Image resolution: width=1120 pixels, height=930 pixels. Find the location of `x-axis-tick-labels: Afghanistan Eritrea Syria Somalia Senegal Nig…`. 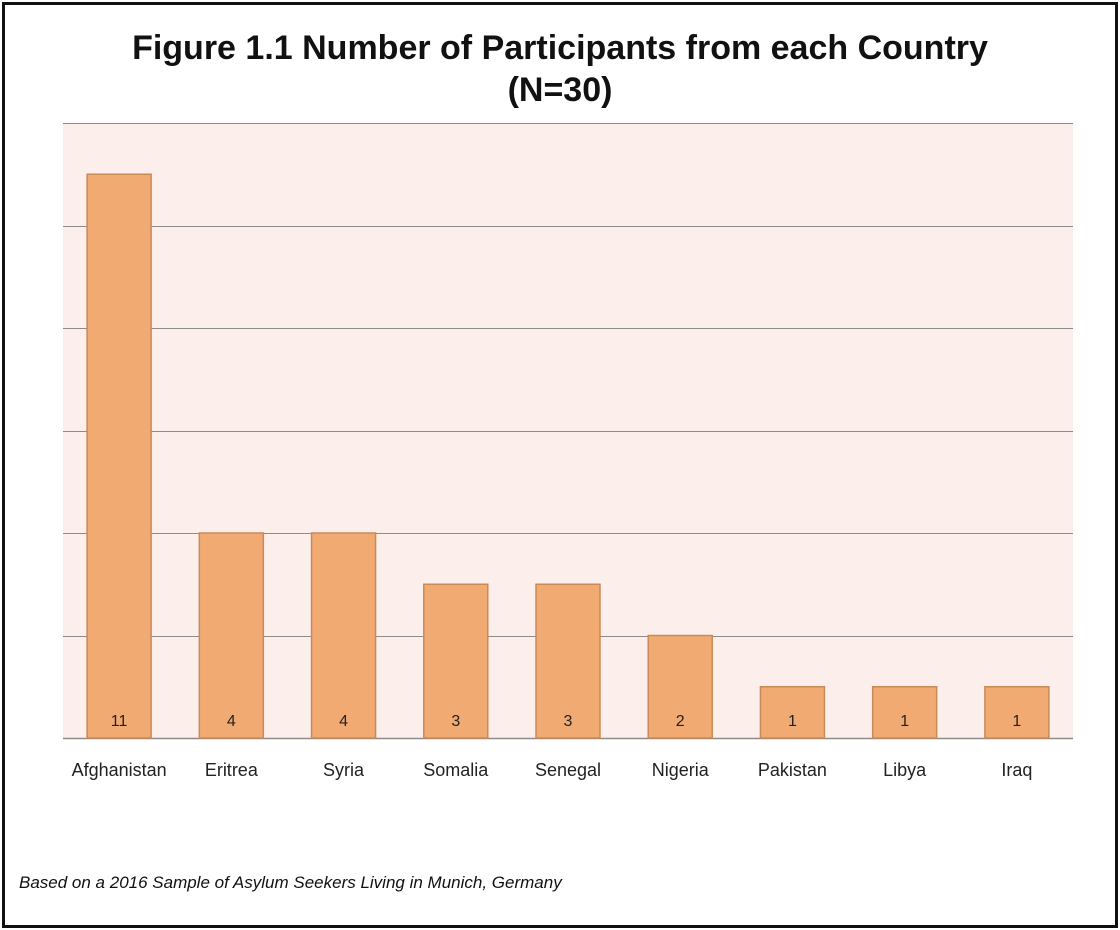

x-axis-tick-labels: Afghanistan Eritrea Syria Somalia Senegal Nig… is located at coordinates (552, 770).